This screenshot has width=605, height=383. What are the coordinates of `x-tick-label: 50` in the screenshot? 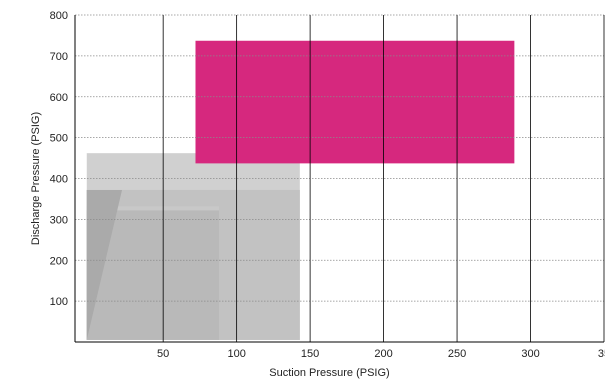 It's located at (163, 354).